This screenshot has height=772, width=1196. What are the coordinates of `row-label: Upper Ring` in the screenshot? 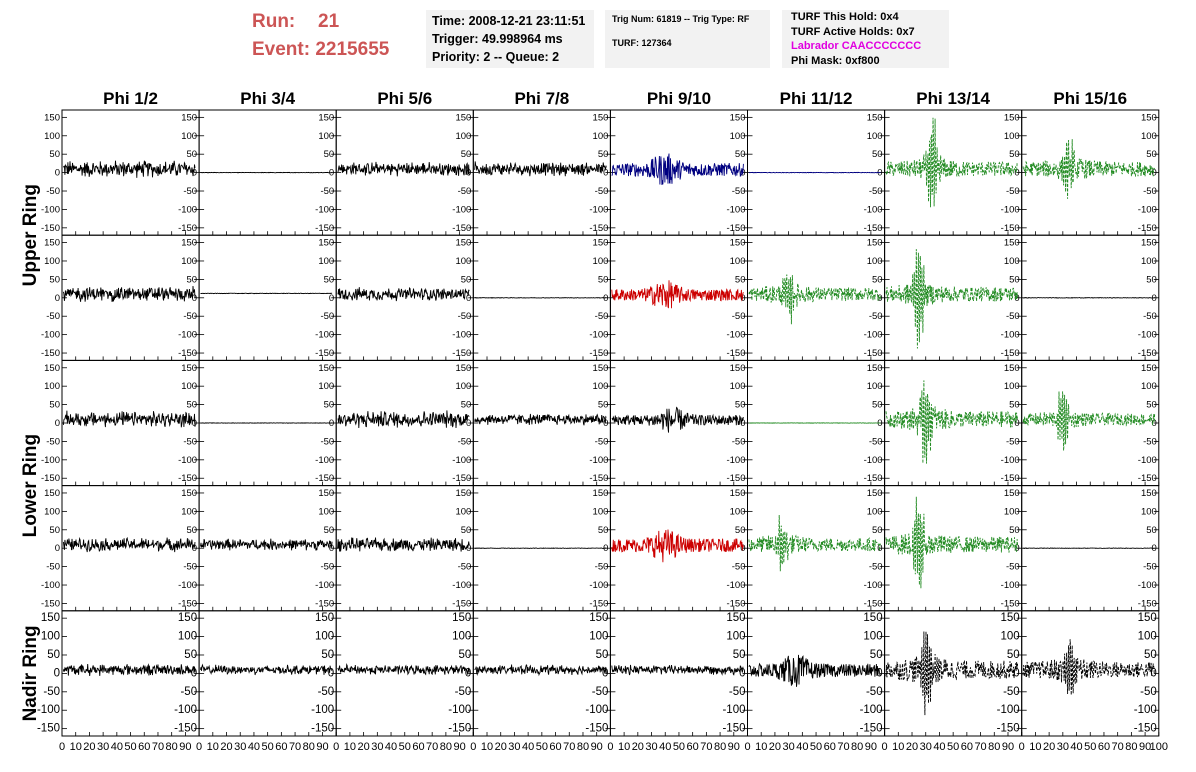 It's located at (30, 235).